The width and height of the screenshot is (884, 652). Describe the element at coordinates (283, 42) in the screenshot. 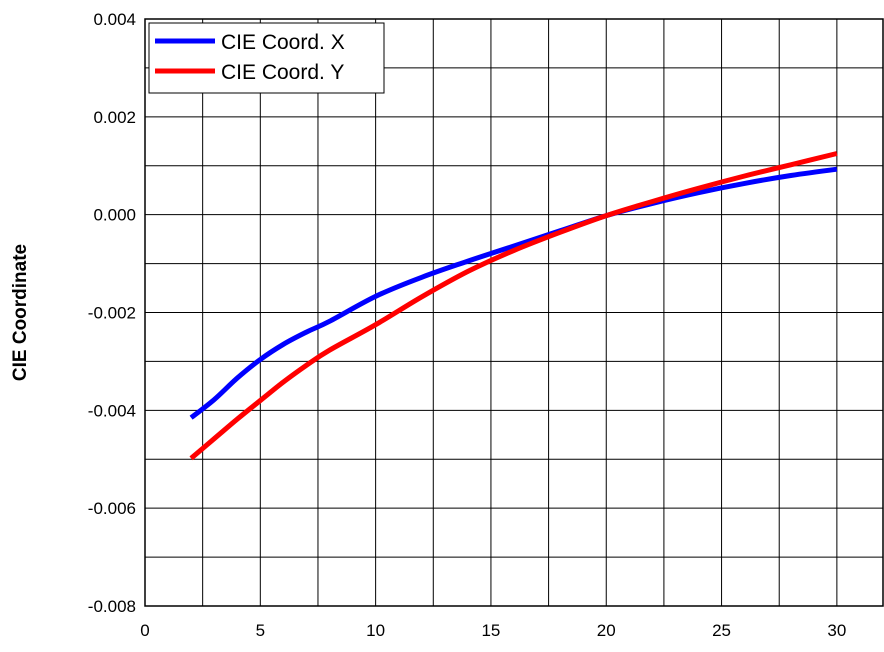

I see `legend-label: CIE Coord. X` at that location.